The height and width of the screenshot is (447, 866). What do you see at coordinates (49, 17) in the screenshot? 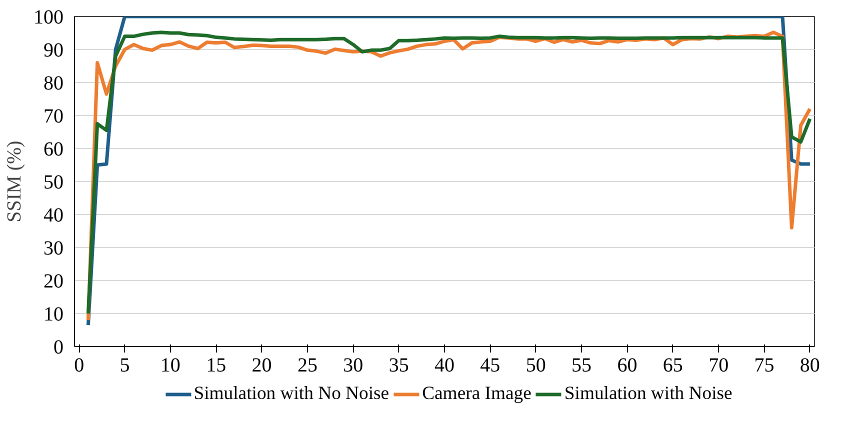
I see `y-tick-label: 100` at bounding box center [49, 17].